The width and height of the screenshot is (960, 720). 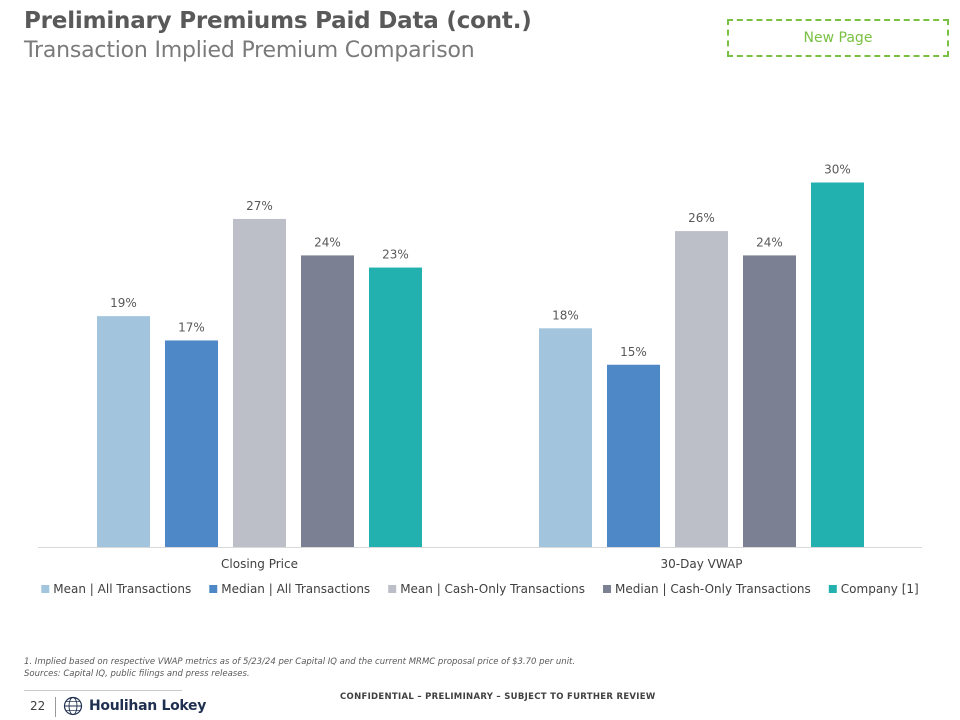 What do you see at coordinates (55, 707) in the screenshot?
I see `footer-separator` at bounding box center [55, 707].